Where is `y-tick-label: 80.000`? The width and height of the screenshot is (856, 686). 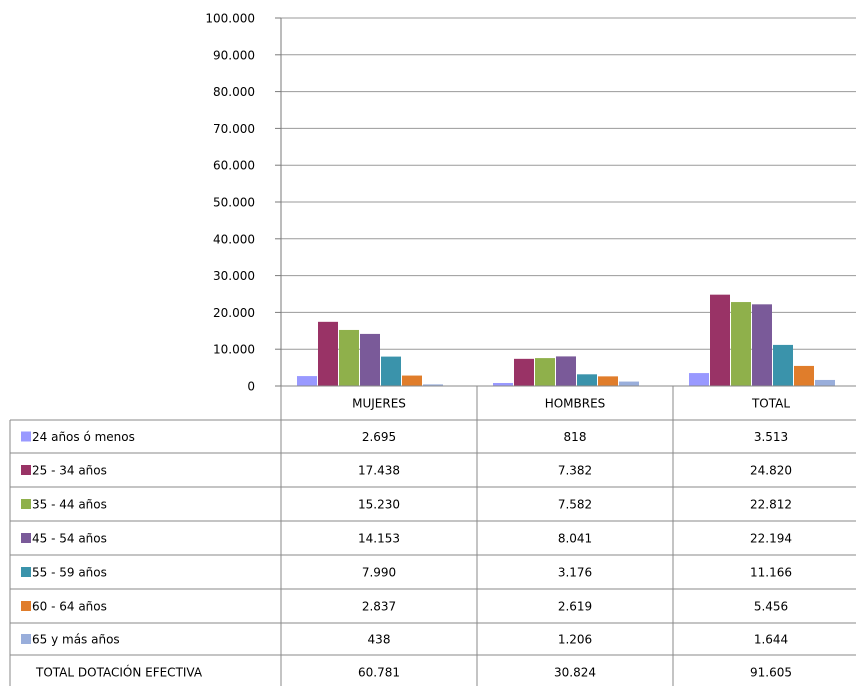 y-tick-label: 80.000 is located at coordinates (234, 92).